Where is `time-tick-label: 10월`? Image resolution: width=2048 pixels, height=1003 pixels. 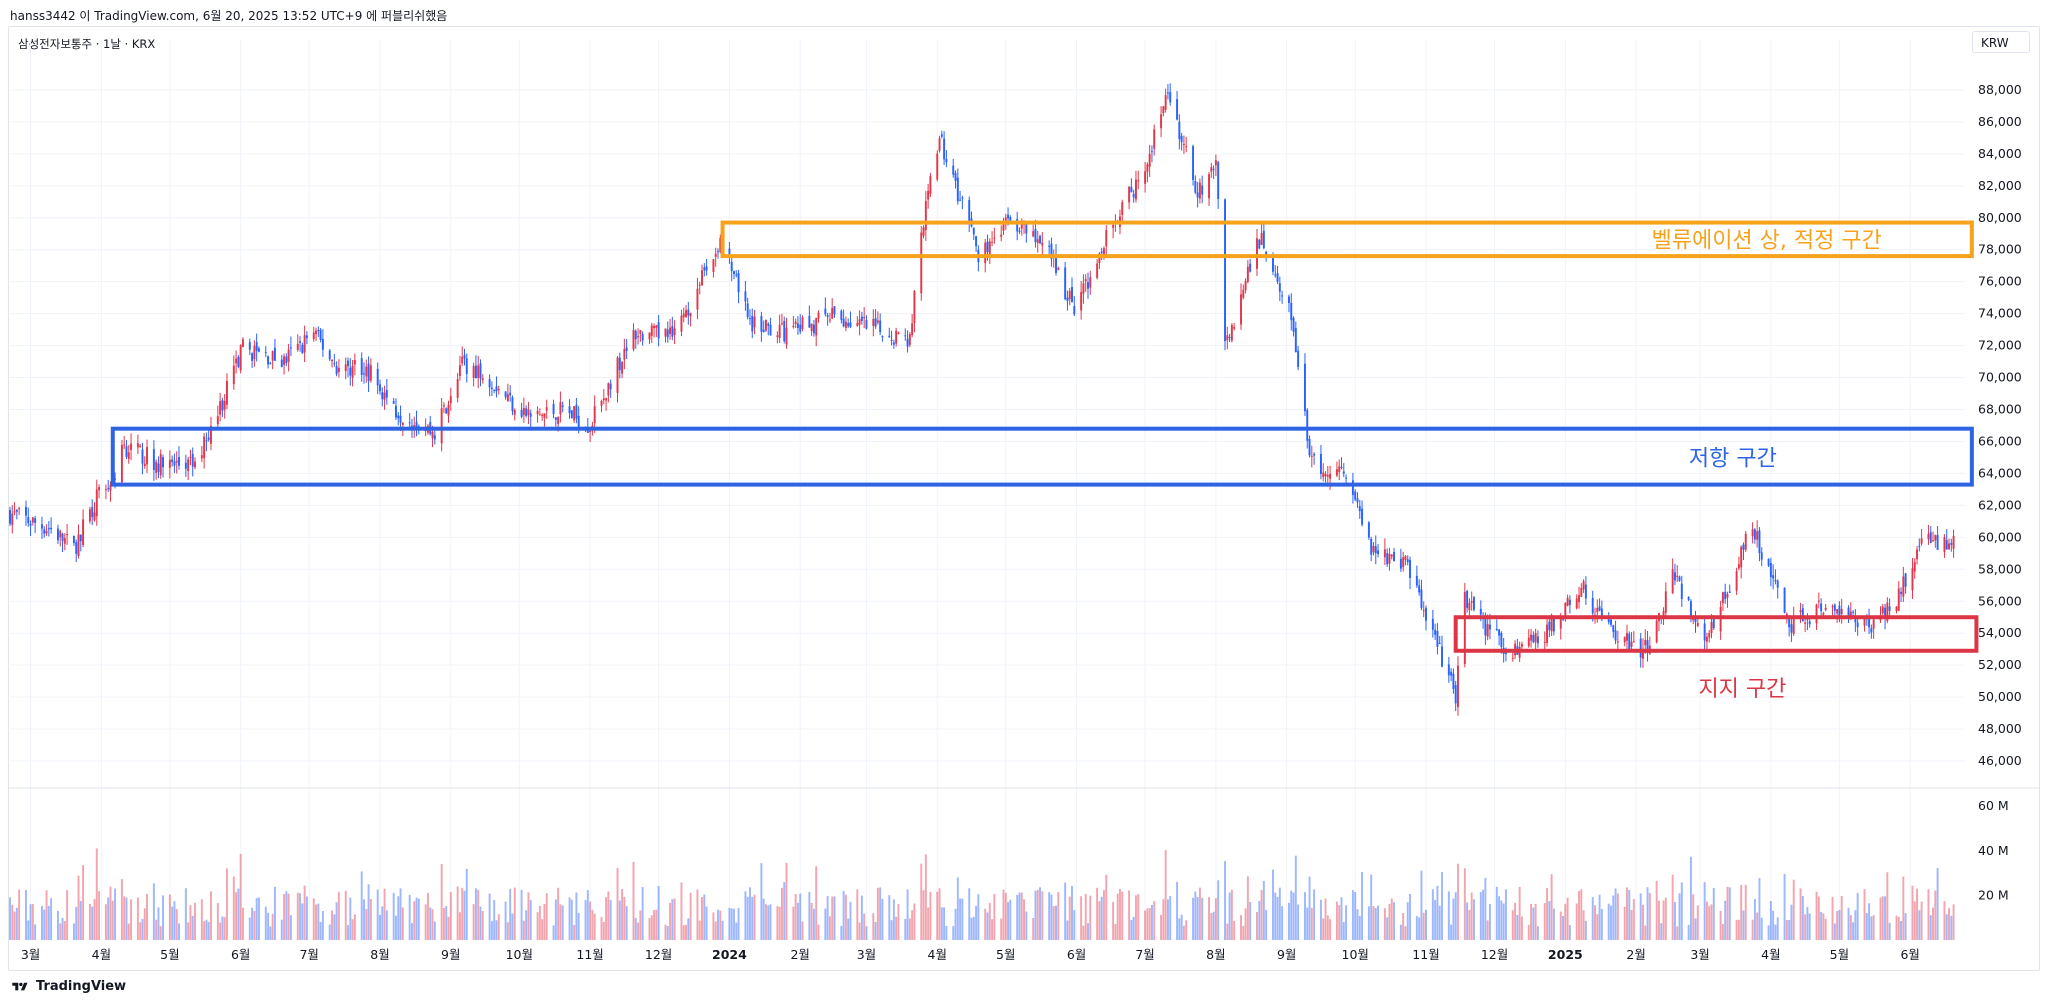
time-tick-label: 10월 is located at coordinates (519, 954).